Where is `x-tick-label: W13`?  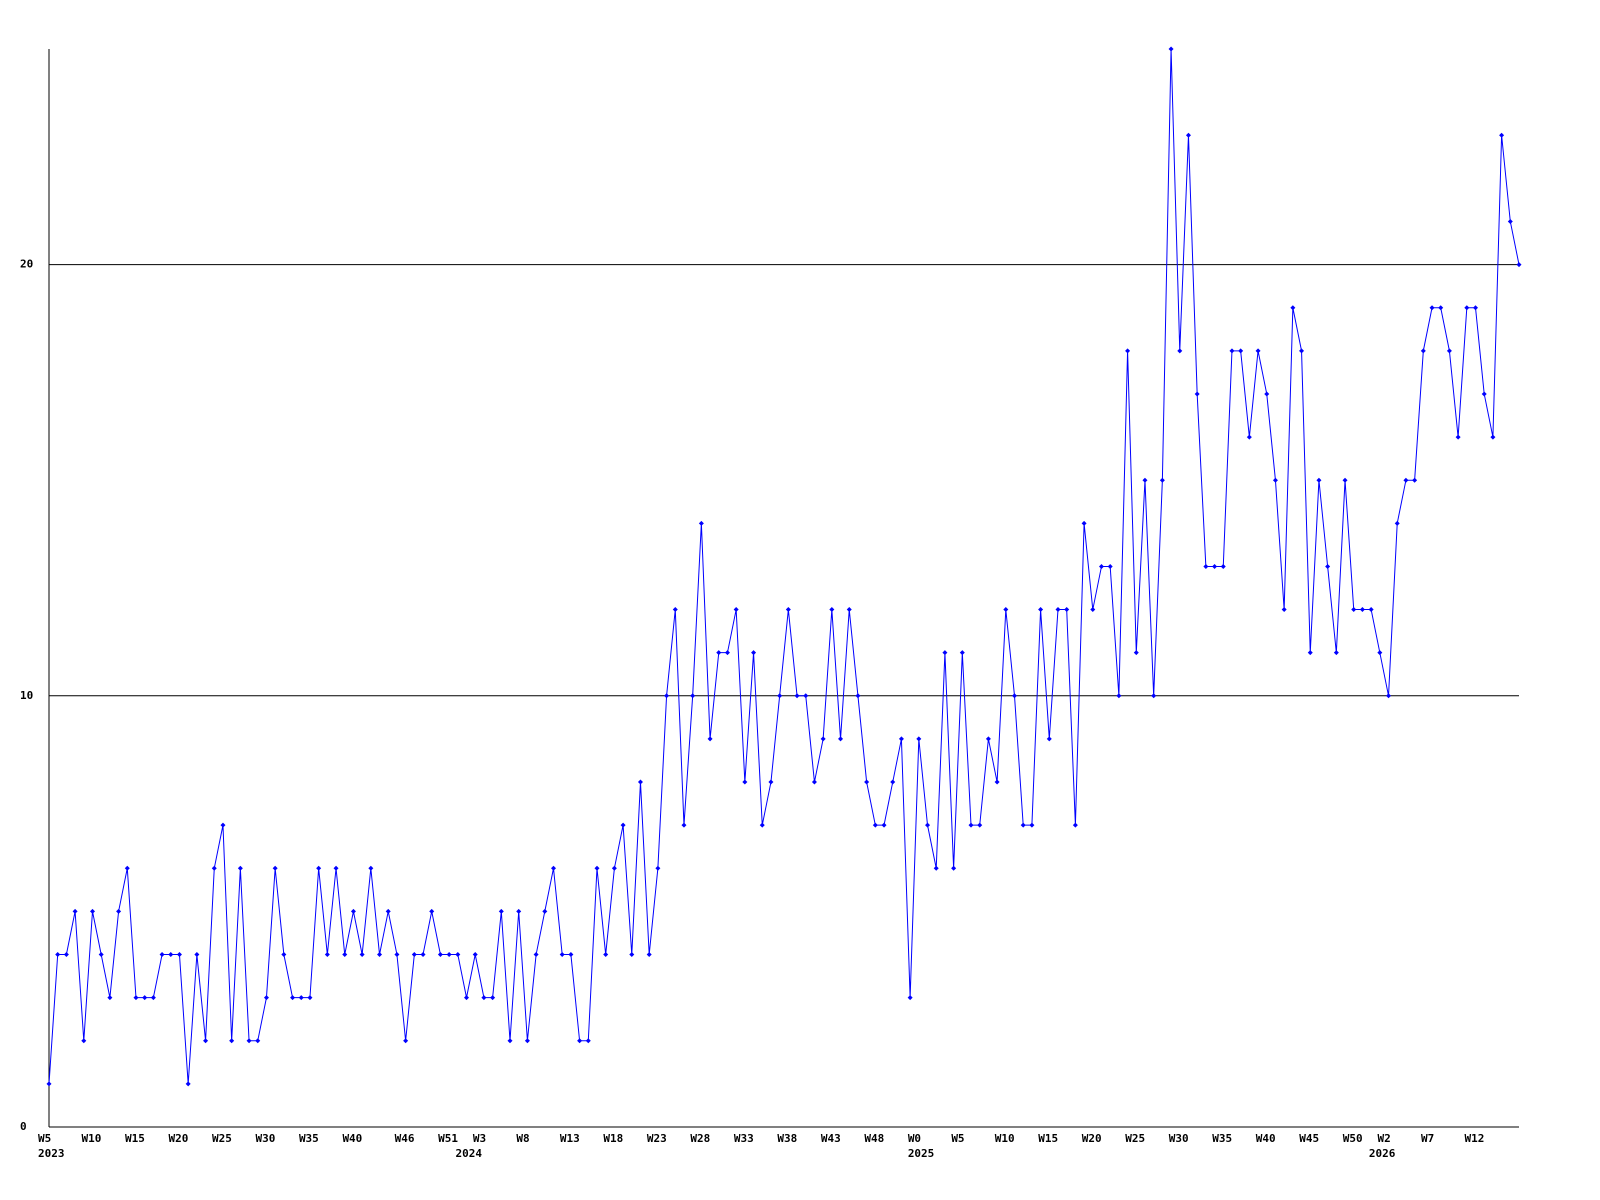 x-tick-label: W13 is located at coordinates (570, 1138).